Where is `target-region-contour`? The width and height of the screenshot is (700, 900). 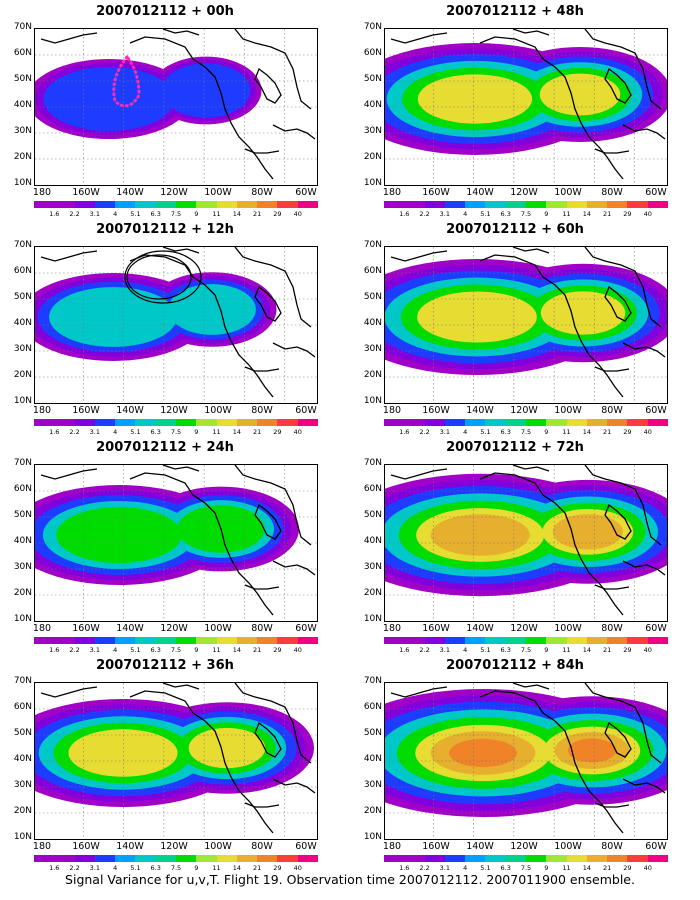 target-region-contour is located at coordinates (163, 277).